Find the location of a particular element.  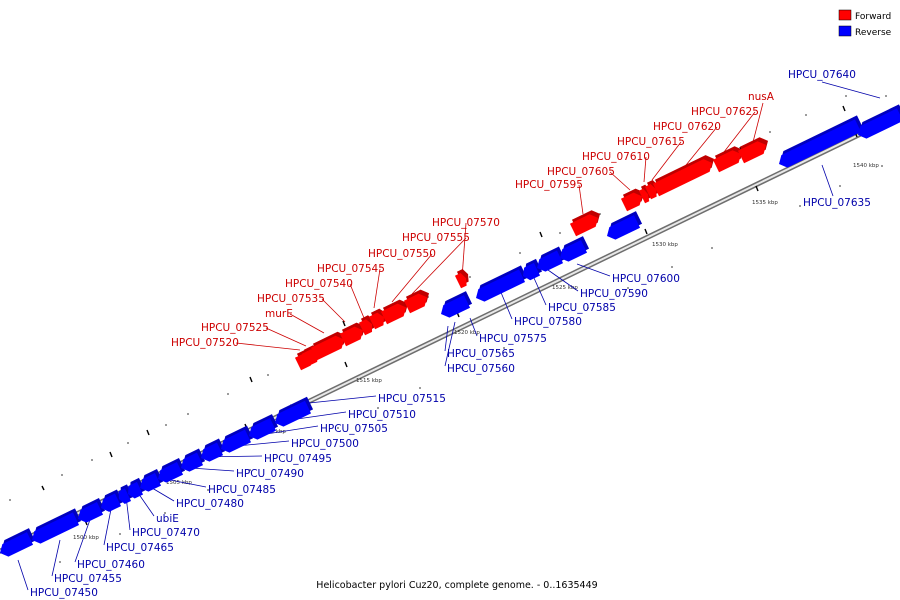

forward-gene-label: HPCU_07545 is located at coordinates (351, 269).